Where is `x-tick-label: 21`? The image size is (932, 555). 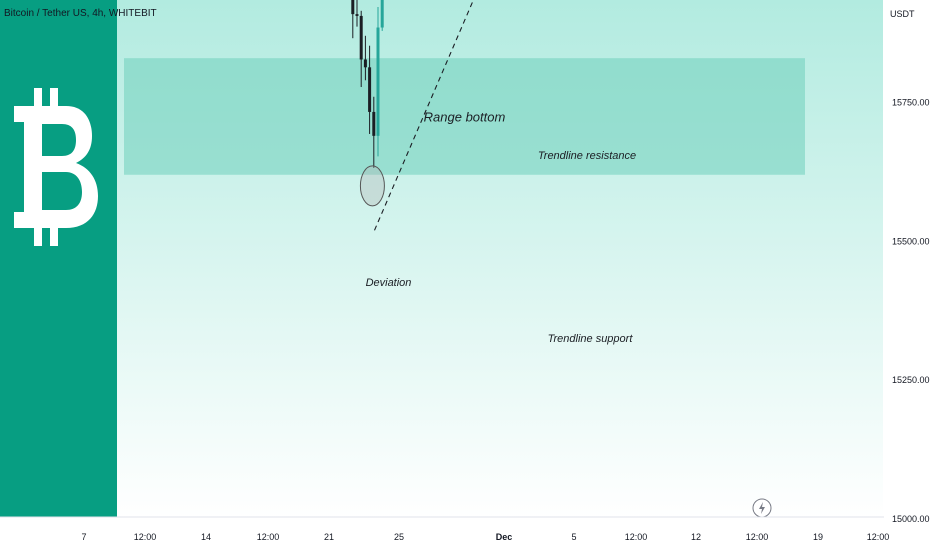
x-tick-label: 21 is located at coordinates (329, 537).